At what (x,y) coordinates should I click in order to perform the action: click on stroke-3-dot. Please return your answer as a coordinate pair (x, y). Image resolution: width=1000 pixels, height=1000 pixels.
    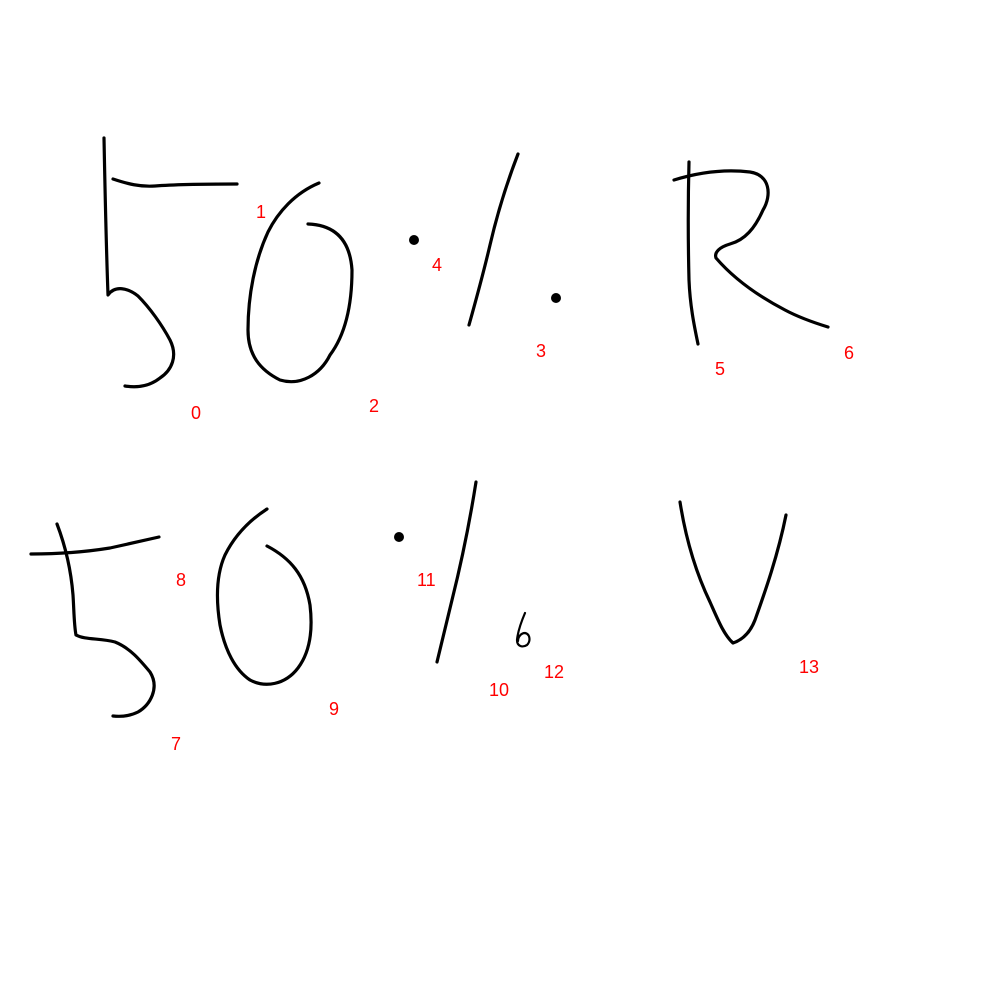
    Looking at the image, I should click on (556, 298).